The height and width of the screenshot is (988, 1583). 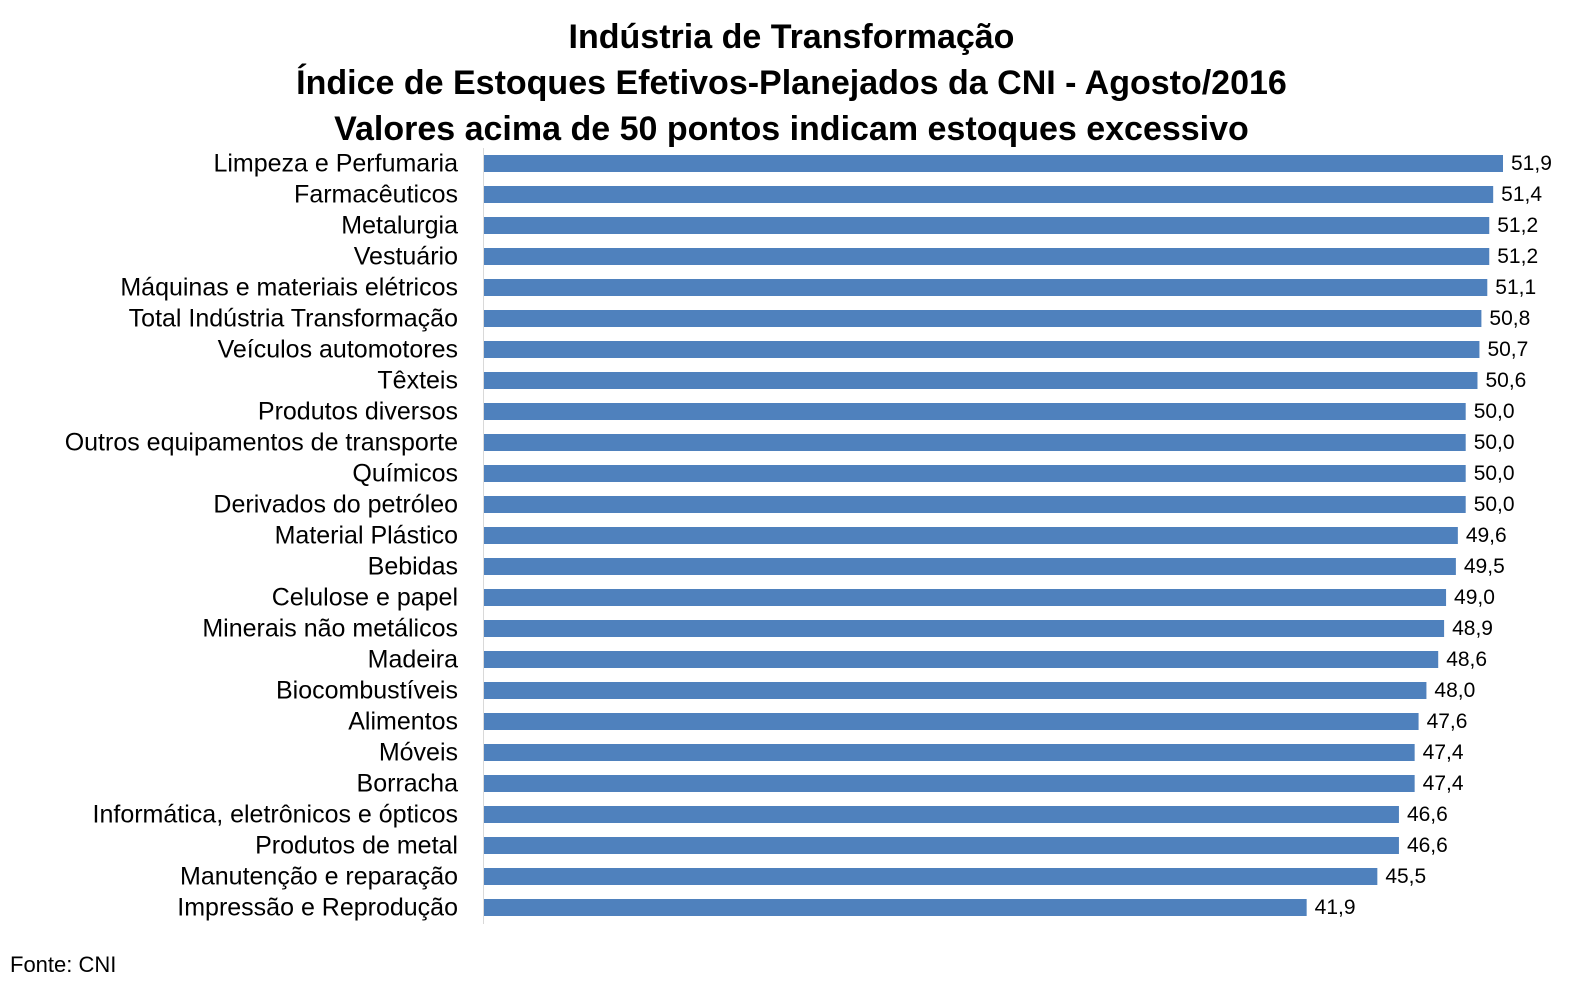 What do you see at coordinates (293, 319) in the screenshot?
I see `category-label: Total Indústria Transformação` at bounding box center [293, 319].